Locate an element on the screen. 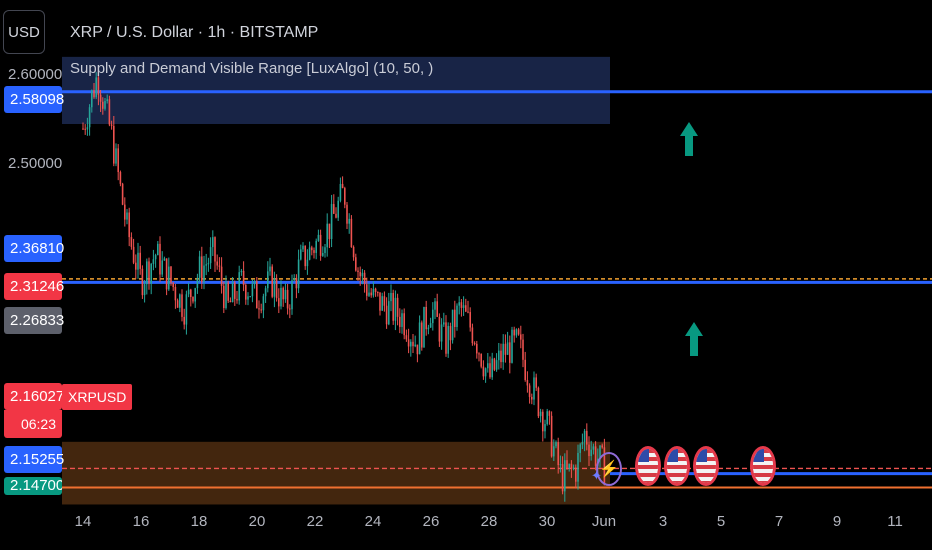 Image resolution: width=932 pixels, height=550 pixels. x-tick-label: 16 is located at coordinates (141, 521).